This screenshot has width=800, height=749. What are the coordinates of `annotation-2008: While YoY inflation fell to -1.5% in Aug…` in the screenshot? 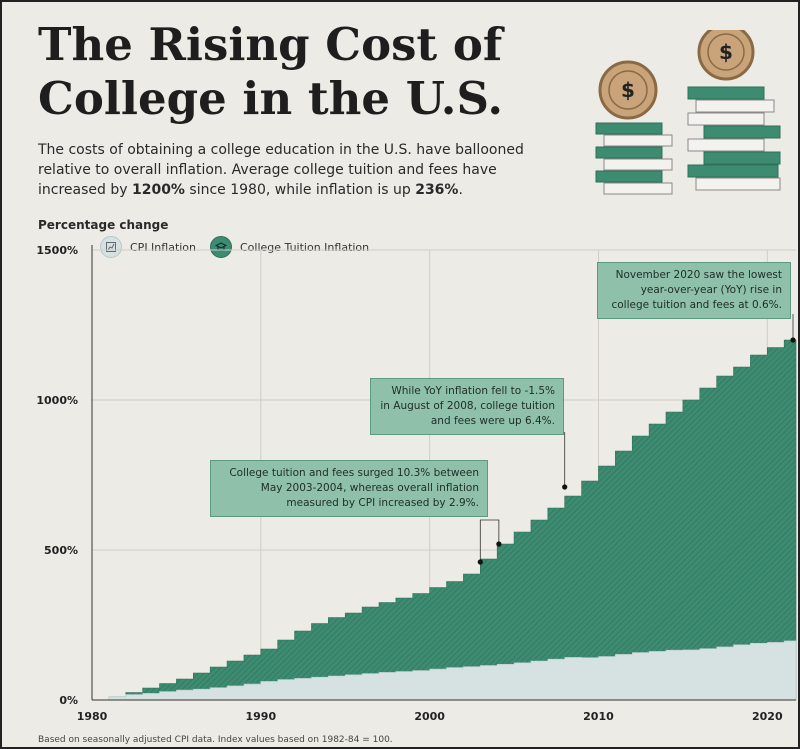 It's located at (467, 406).